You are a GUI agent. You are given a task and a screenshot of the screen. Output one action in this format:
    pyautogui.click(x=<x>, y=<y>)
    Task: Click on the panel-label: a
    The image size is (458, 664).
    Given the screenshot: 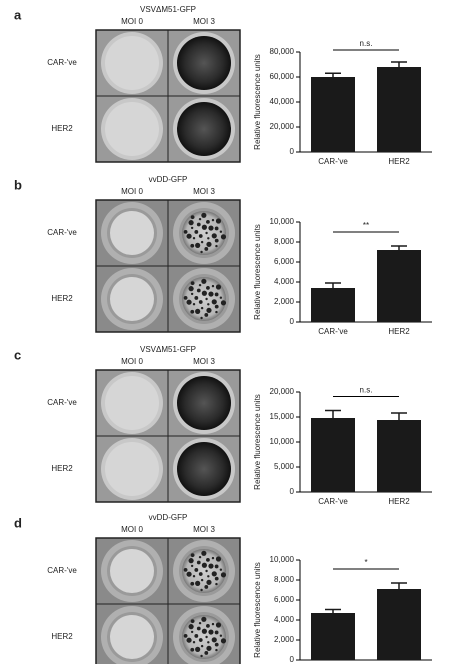 What is the action you would take?
    pyautogui.click(x=18, y=14)
    